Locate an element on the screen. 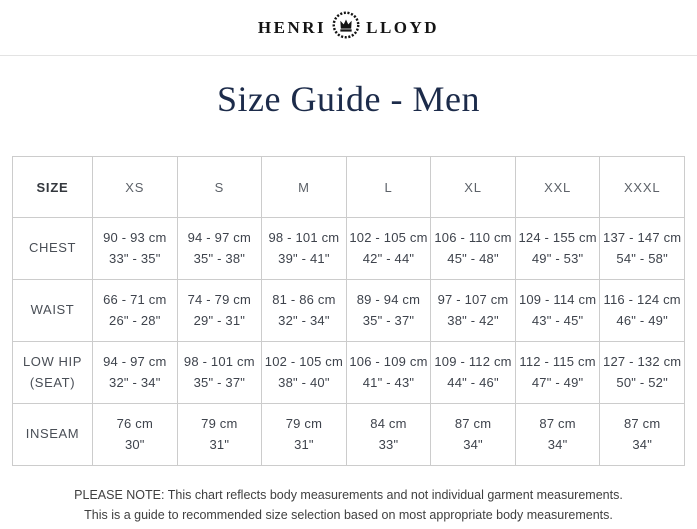 This screenshot has width=697, height=529. brand-logo: HENRI LLOYD is located at coordinates (348, 27).